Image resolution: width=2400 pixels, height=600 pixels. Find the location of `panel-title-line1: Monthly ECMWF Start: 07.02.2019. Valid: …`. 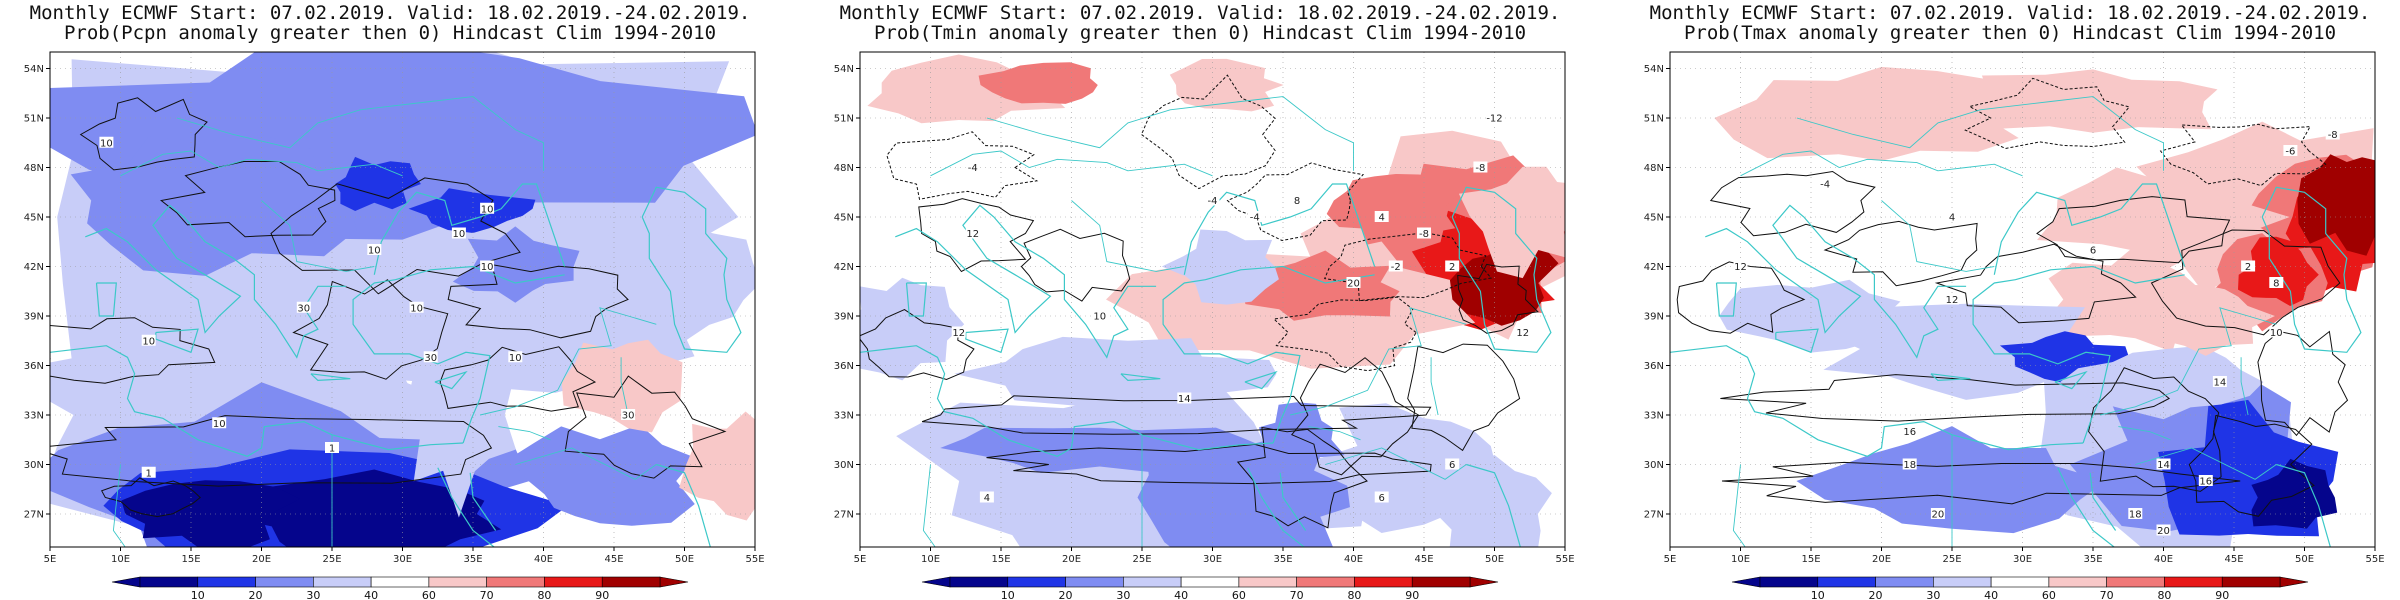

panel-title-line1: Monthly ECMWF Start: 07.02.2019. Valid: … is located at coordinates (2010, 13).